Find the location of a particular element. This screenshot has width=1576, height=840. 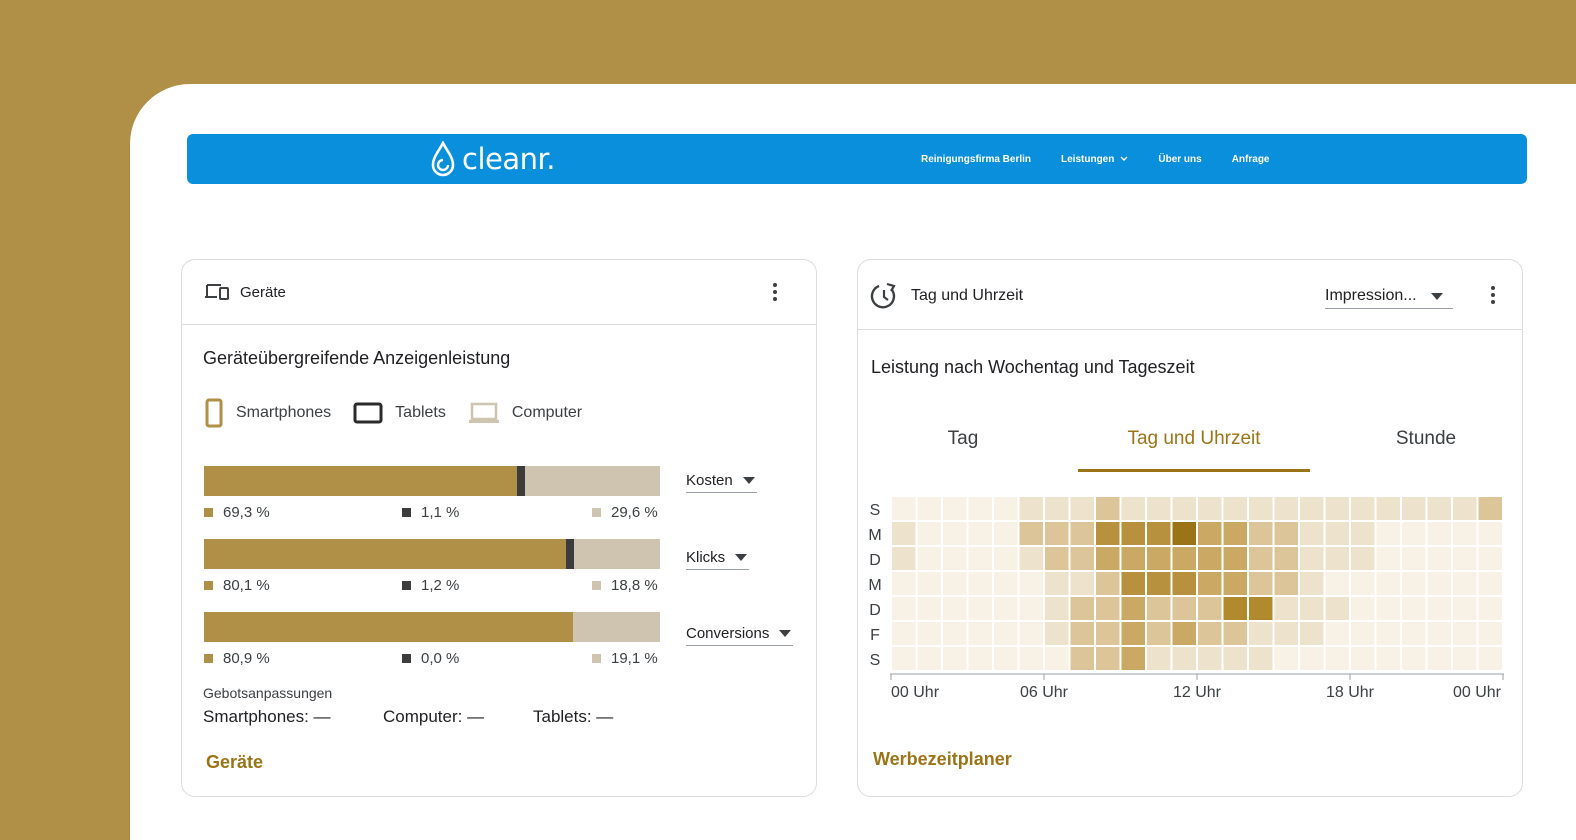

werbezeitplaner-link: Werbezeitplaner is located at coordinates (942, 759).